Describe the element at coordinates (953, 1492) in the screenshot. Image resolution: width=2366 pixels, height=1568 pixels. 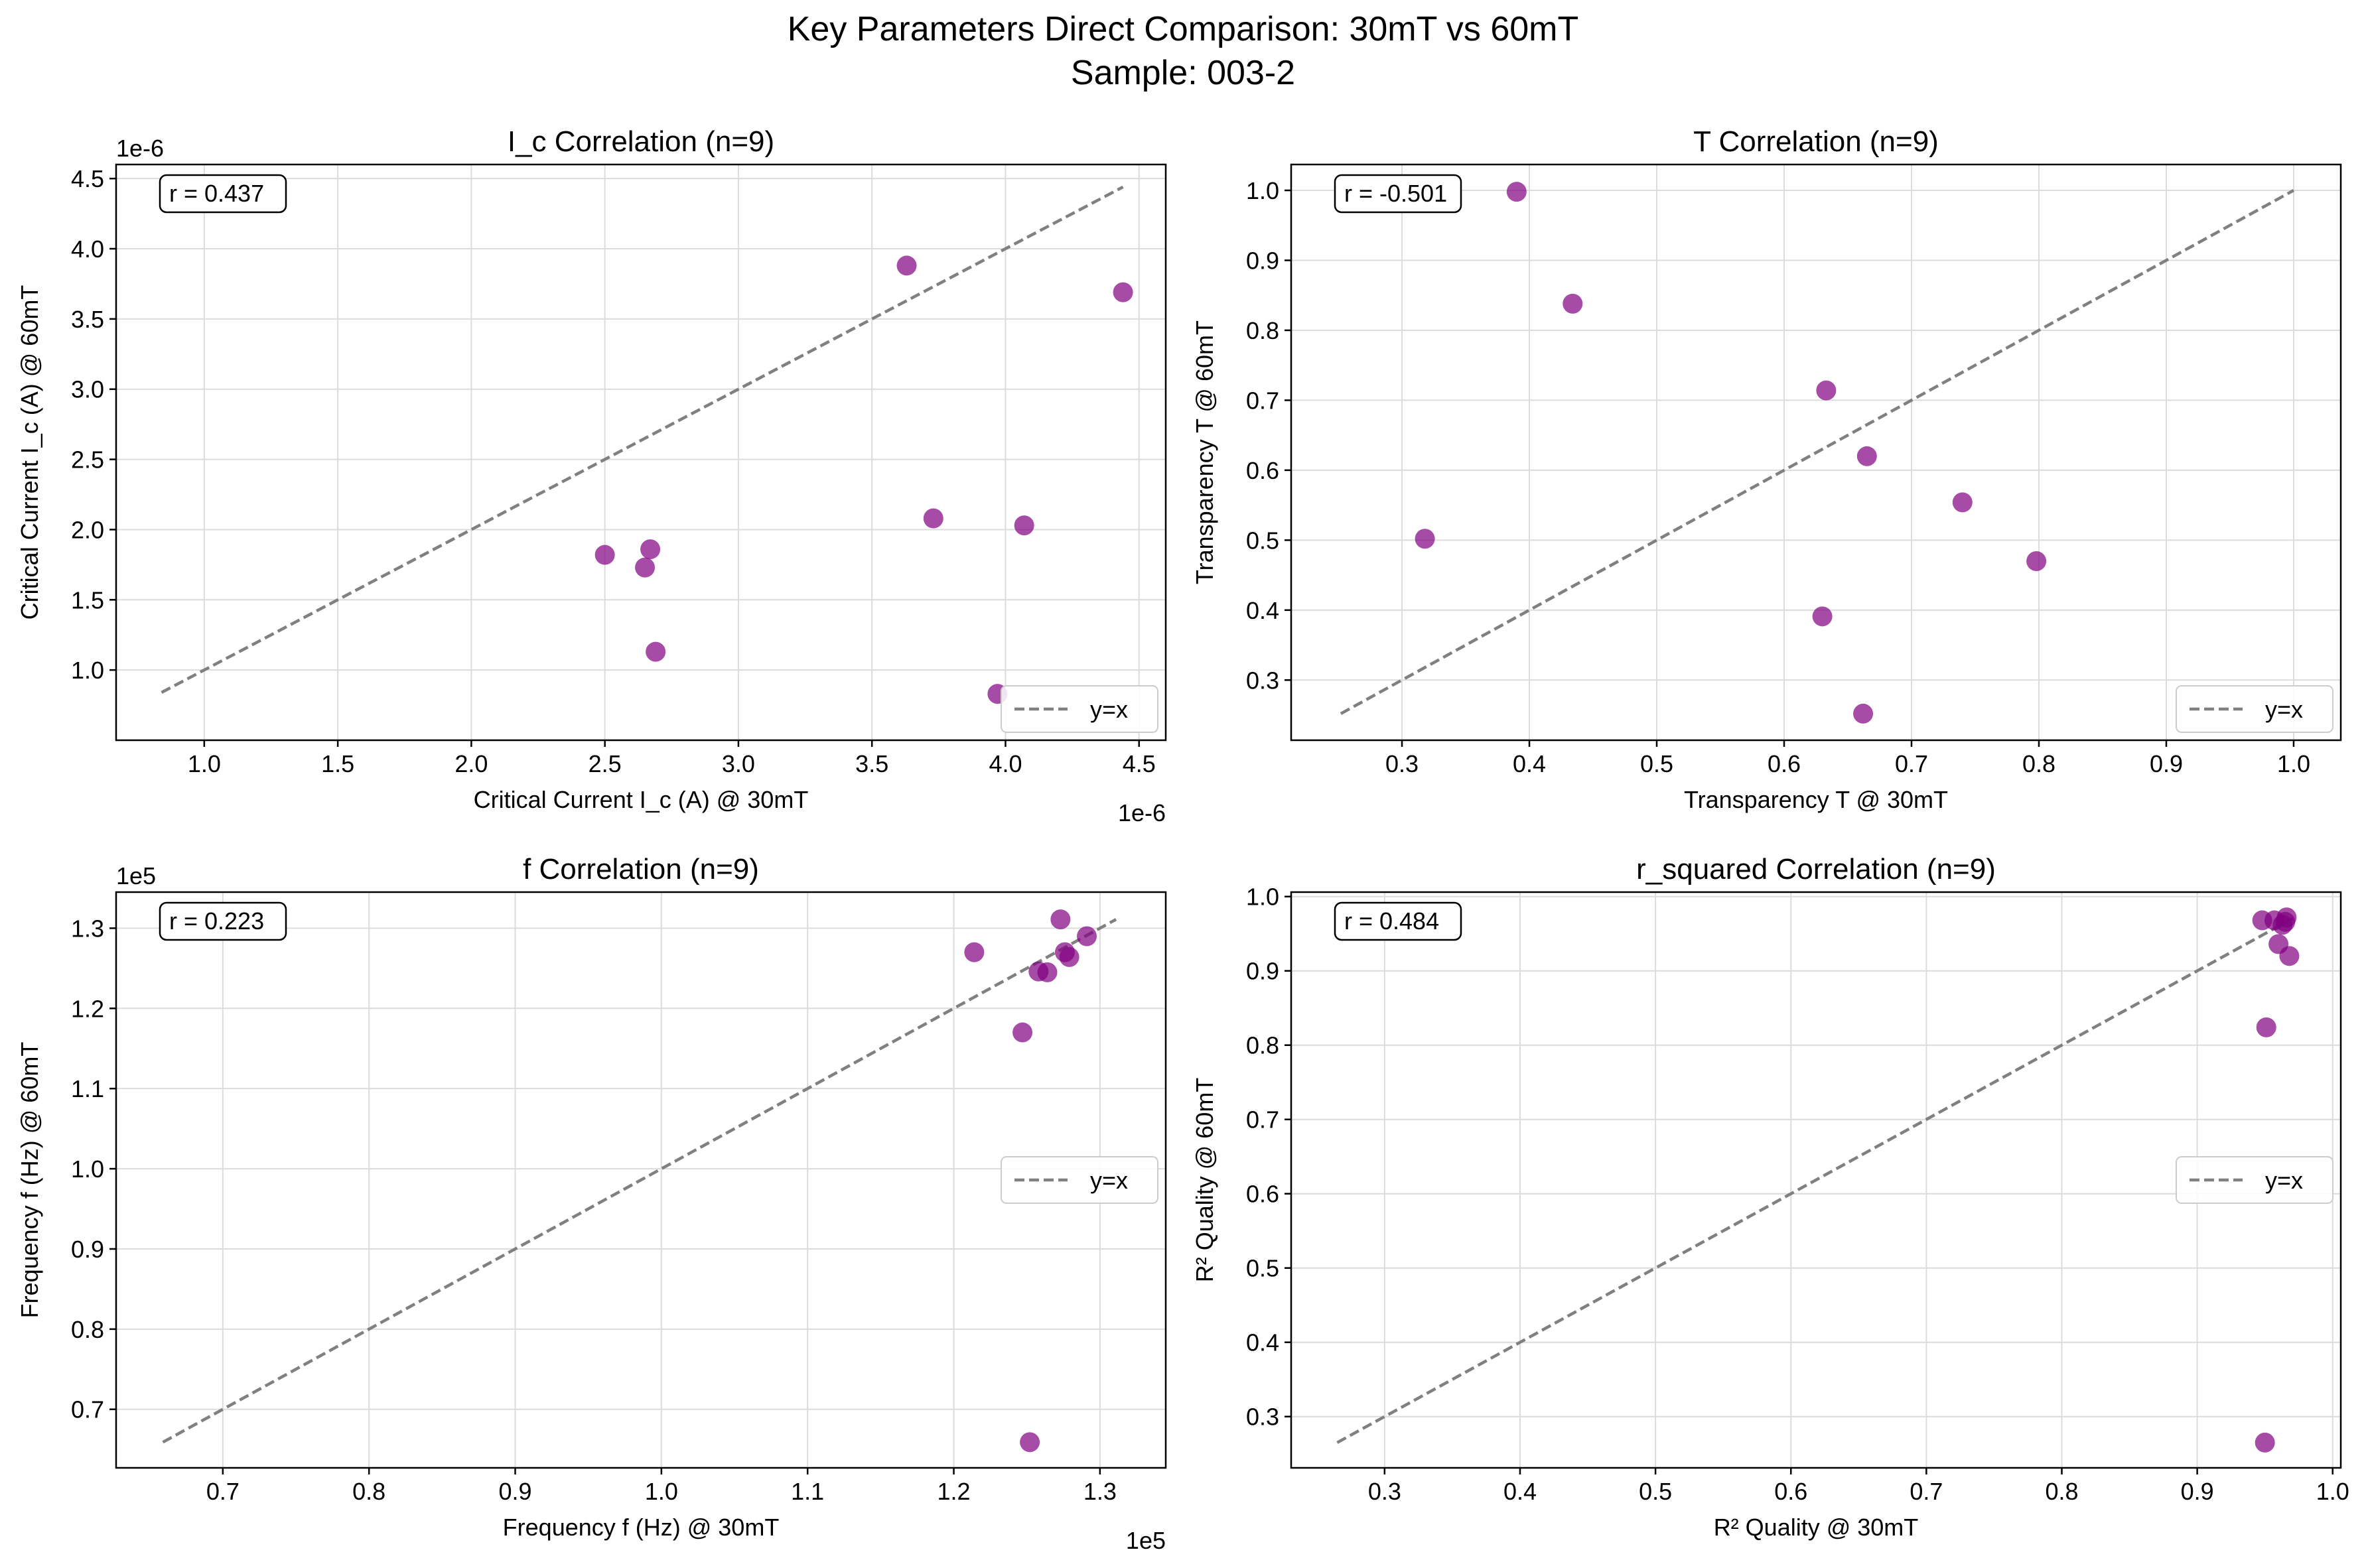
I see `x-tick-label: 1.2` at that location.